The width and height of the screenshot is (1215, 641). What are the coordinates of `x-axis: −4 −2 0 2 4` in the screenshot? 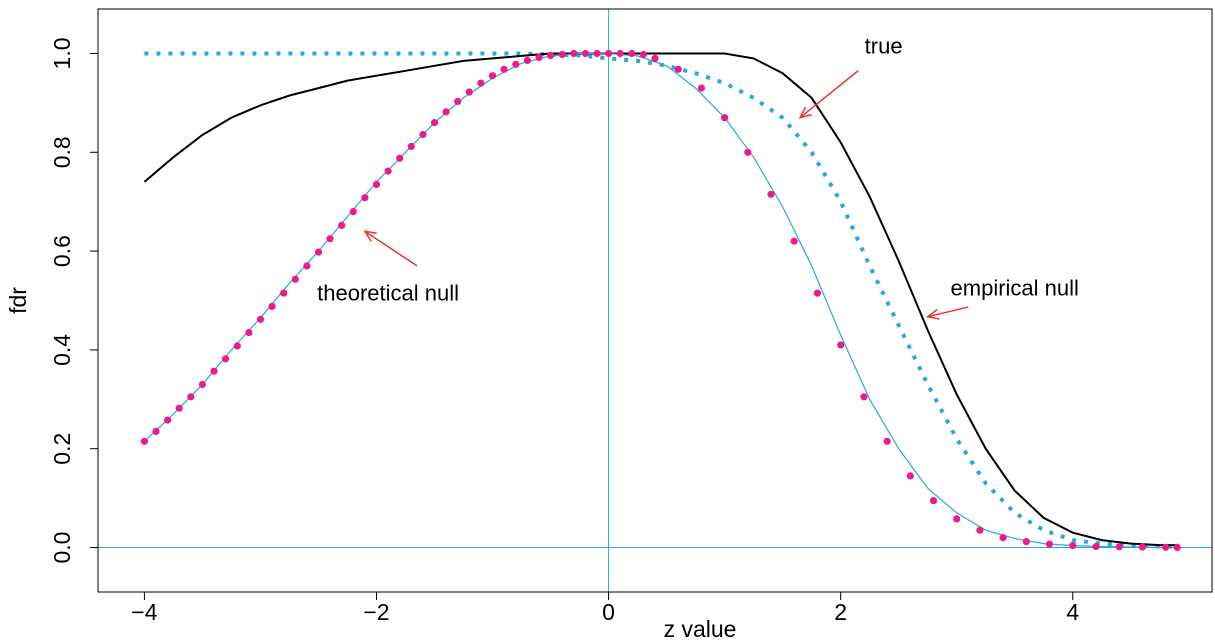 It's located at (605, 608).